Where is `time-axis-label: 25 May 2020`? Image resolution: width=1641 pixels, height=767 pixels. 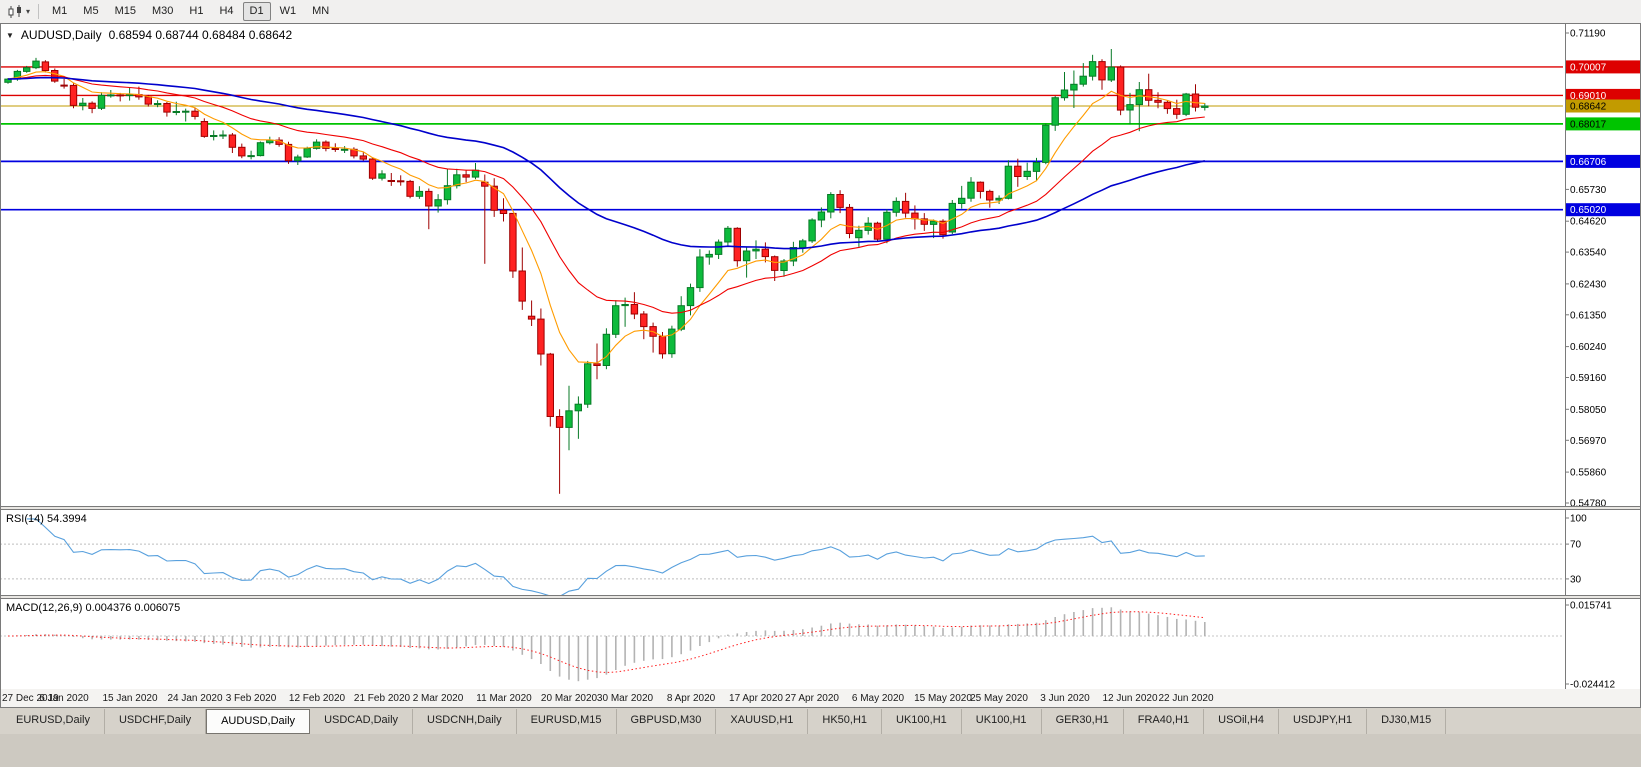 time-axis-label: 25 May 2020 is located at coordinates (999, 698).